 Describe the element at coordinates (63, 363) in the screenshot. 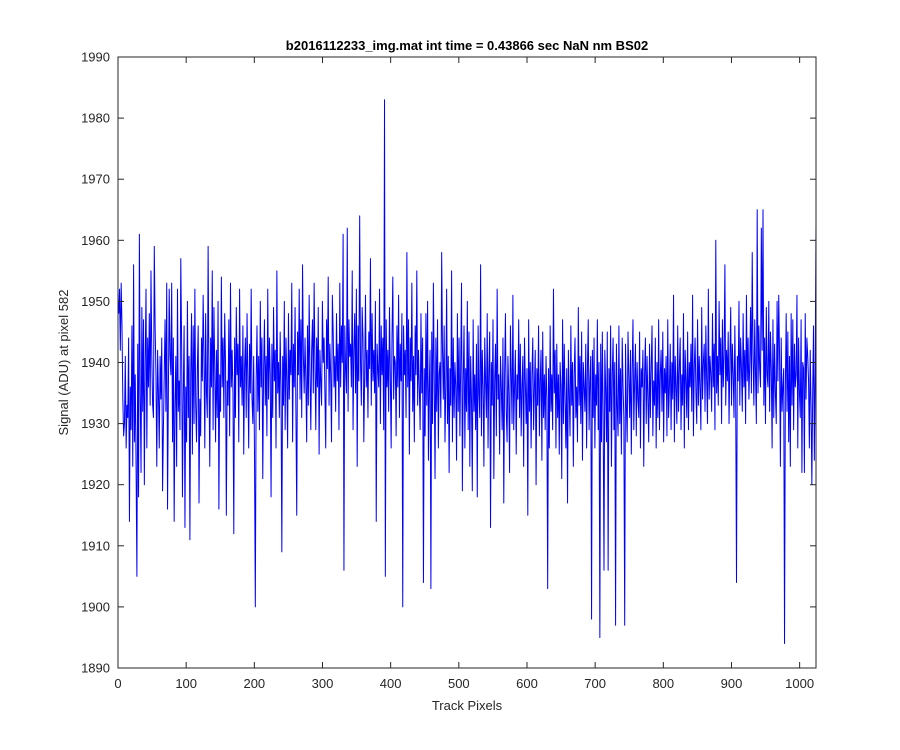

I see `y-axis-label: Signal (ADU) at pixel 582` at that location.